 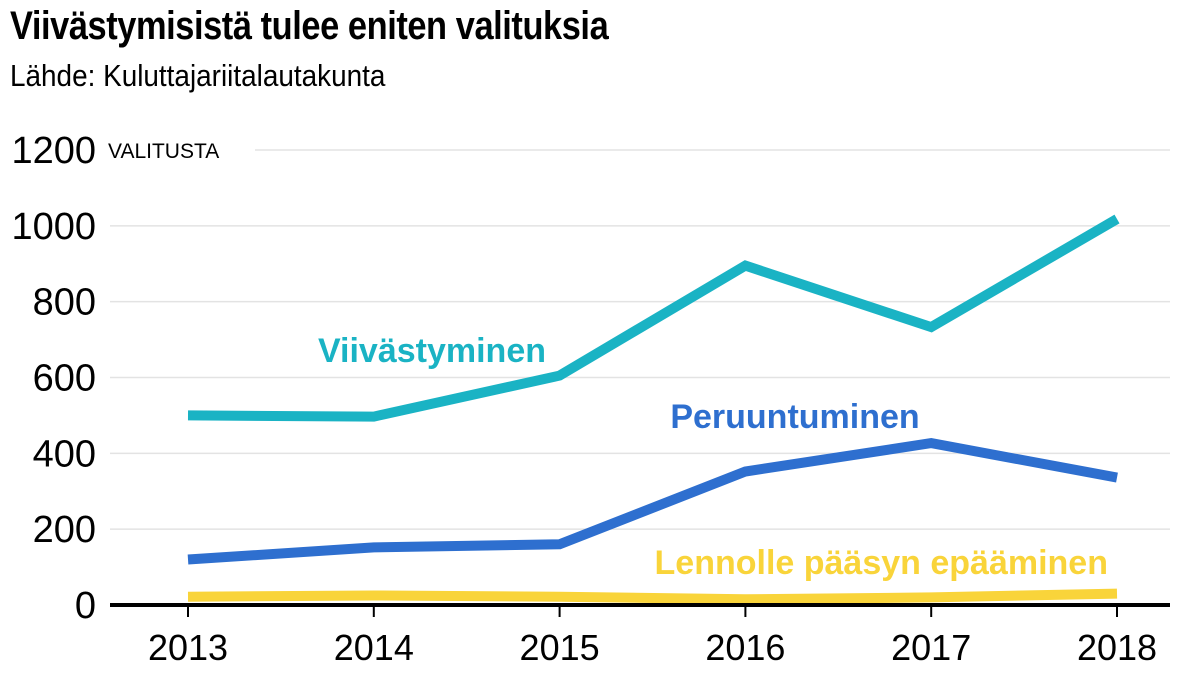 I want to click on y-tick-label: 400, so click(x=64, y=454).